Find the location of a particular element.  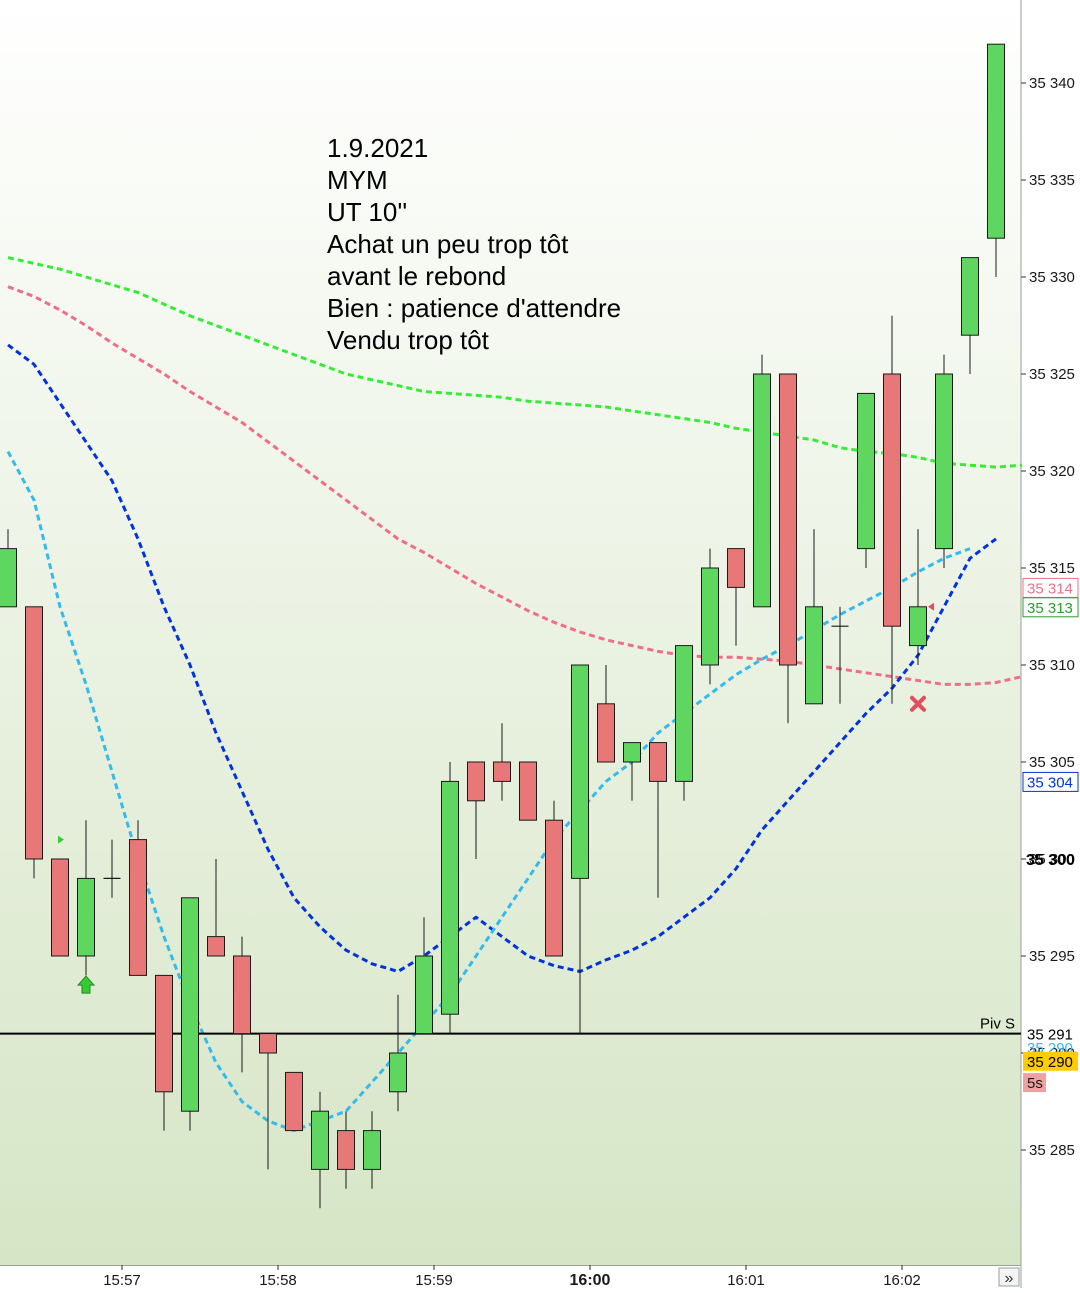

price-tick-label: 35 305 is located at coordinates (1052, 762).